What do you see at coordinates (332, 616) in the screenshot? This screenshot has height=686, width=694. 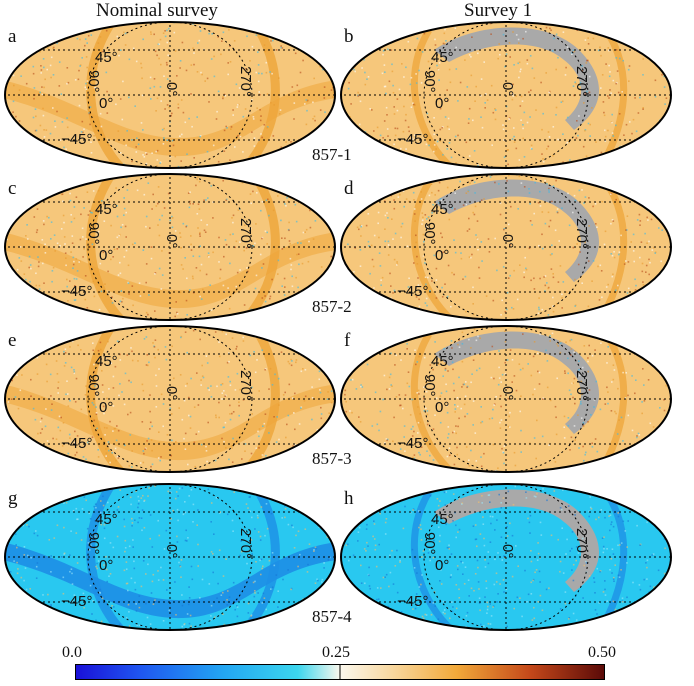 I see `detector-label-4: 857-4` at bounding box center [332, 616].